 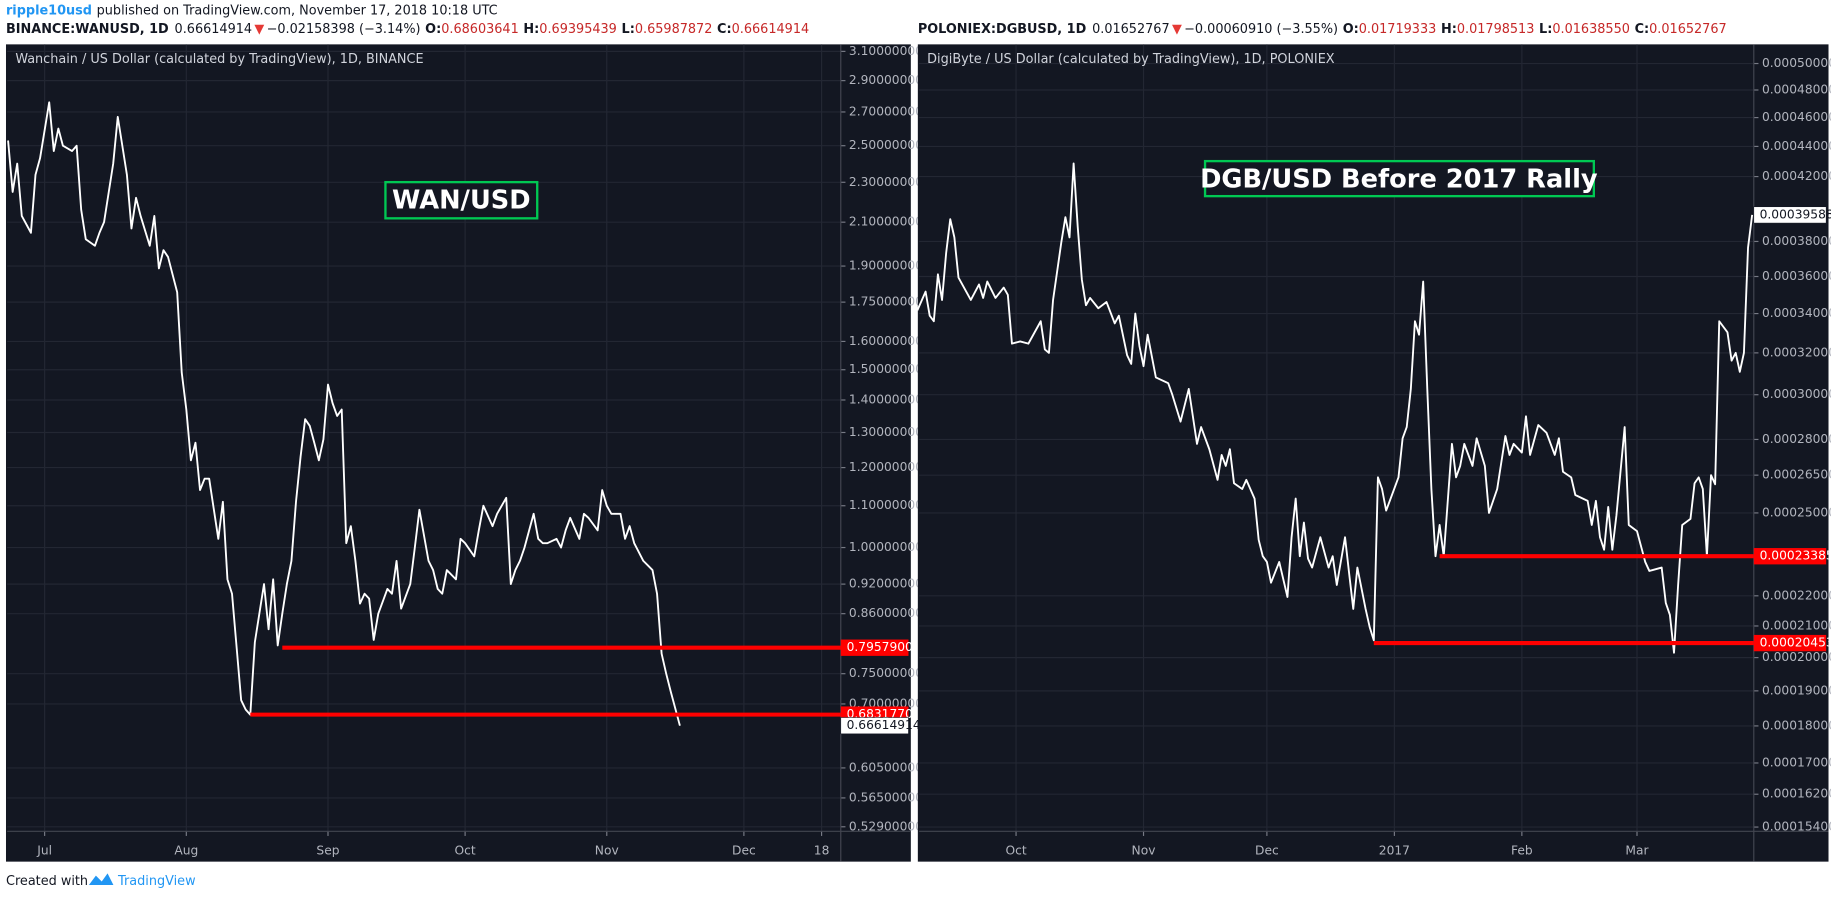 What do you see at coordinates (886, 145) in the screenshot?
I see `y-tick-label: 2.50000000` at bounding box center [886, 145].